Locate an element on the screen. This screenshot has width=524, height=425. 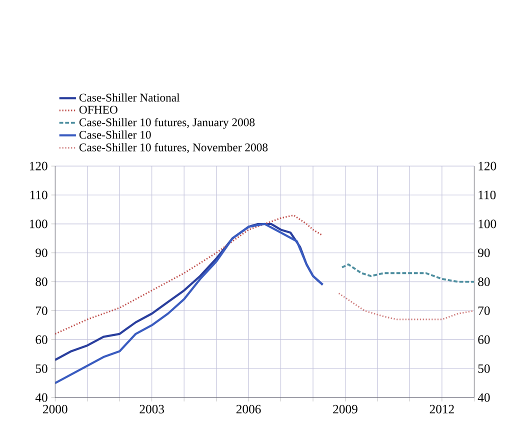
y-tick-label: 50 is located at coordinates (42, 368).